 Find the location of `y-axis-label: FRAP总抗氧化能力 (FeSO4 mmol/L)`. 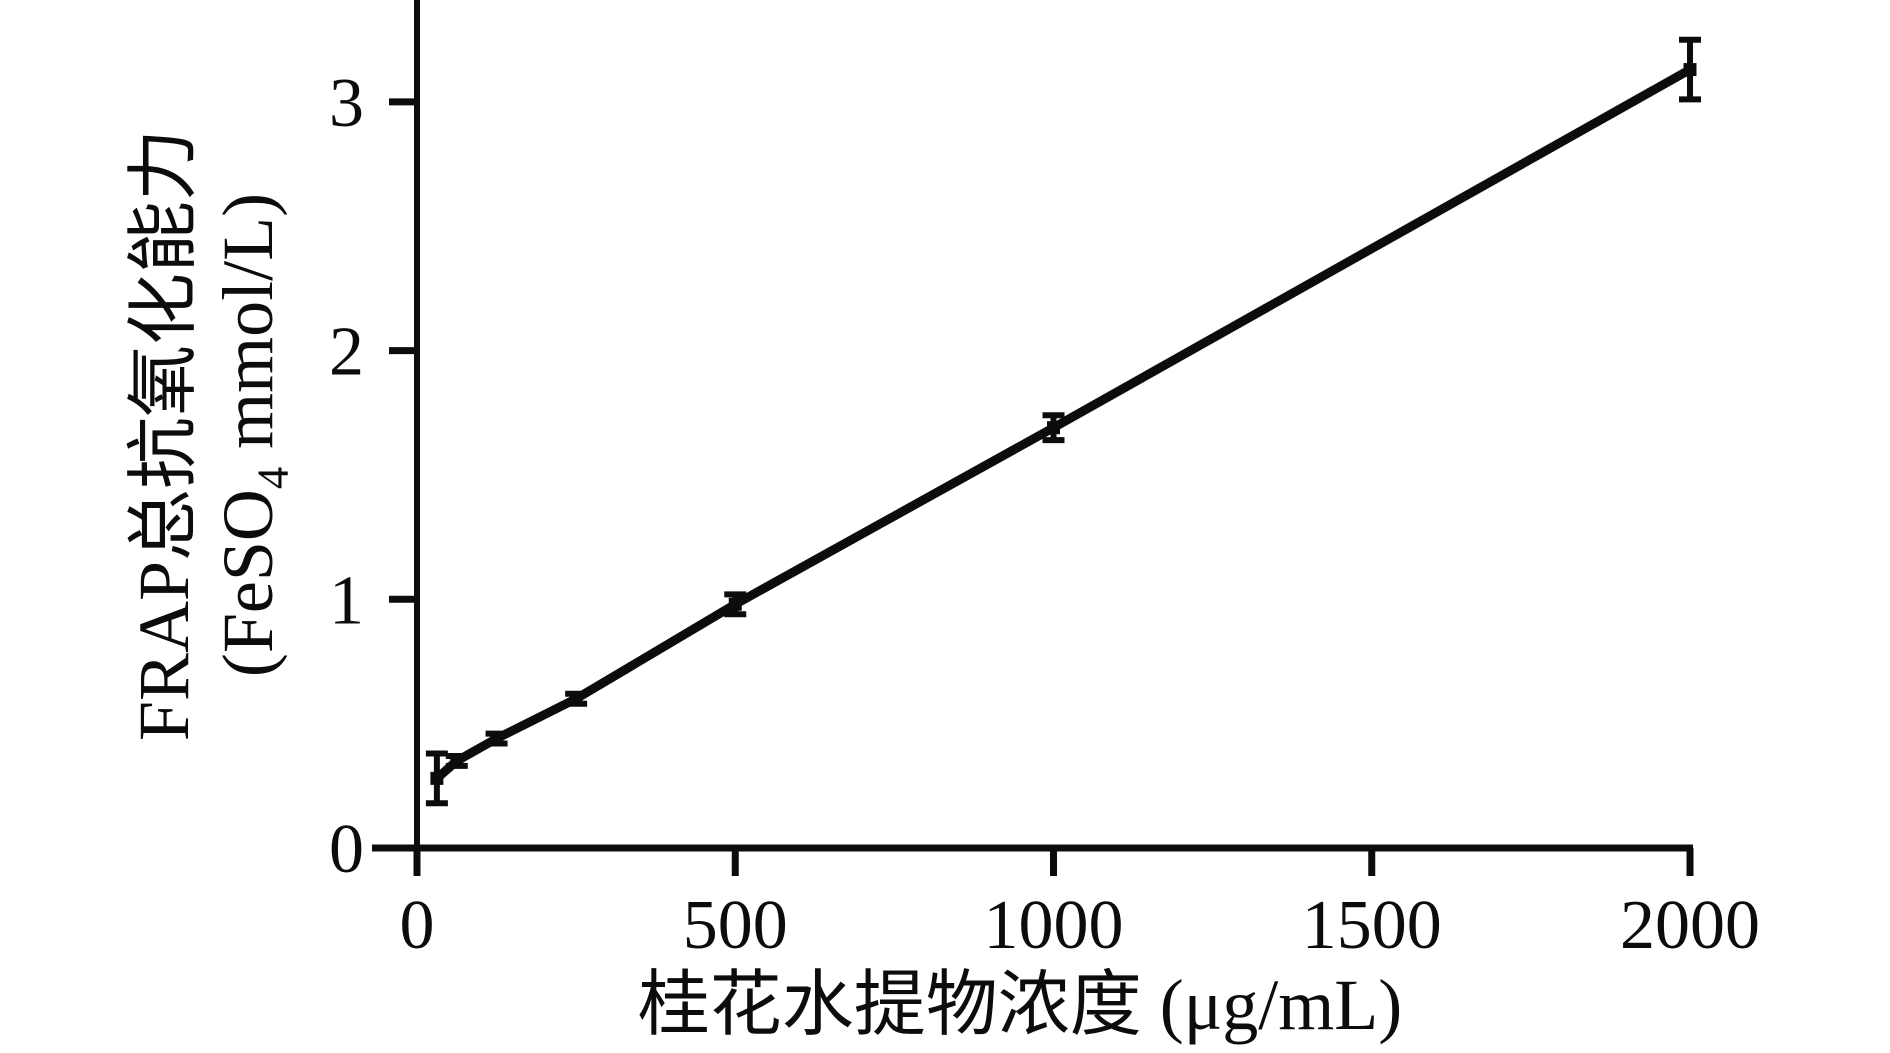

y-axis-label: FRAP总抗氧化能力 (FeSO4 mmol/L) is located at coordinates (209, 442).